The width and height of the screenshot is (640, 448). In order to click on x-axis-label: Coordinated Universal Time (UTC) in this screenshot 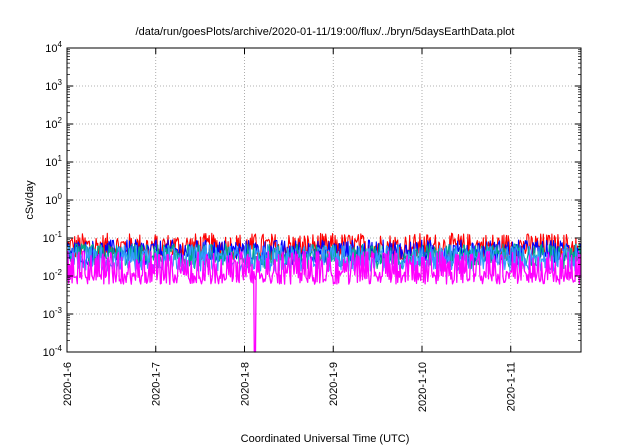, I will do `click(325, 439)`.